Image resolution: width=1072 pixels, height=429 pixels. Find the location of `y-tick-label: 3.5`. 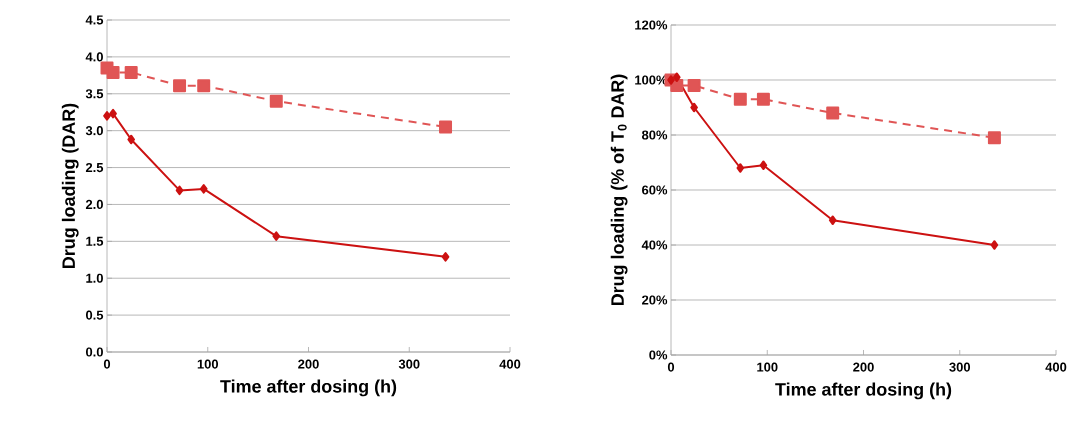

y-tick-label: 3.5 is located at coordinates (94, 94).